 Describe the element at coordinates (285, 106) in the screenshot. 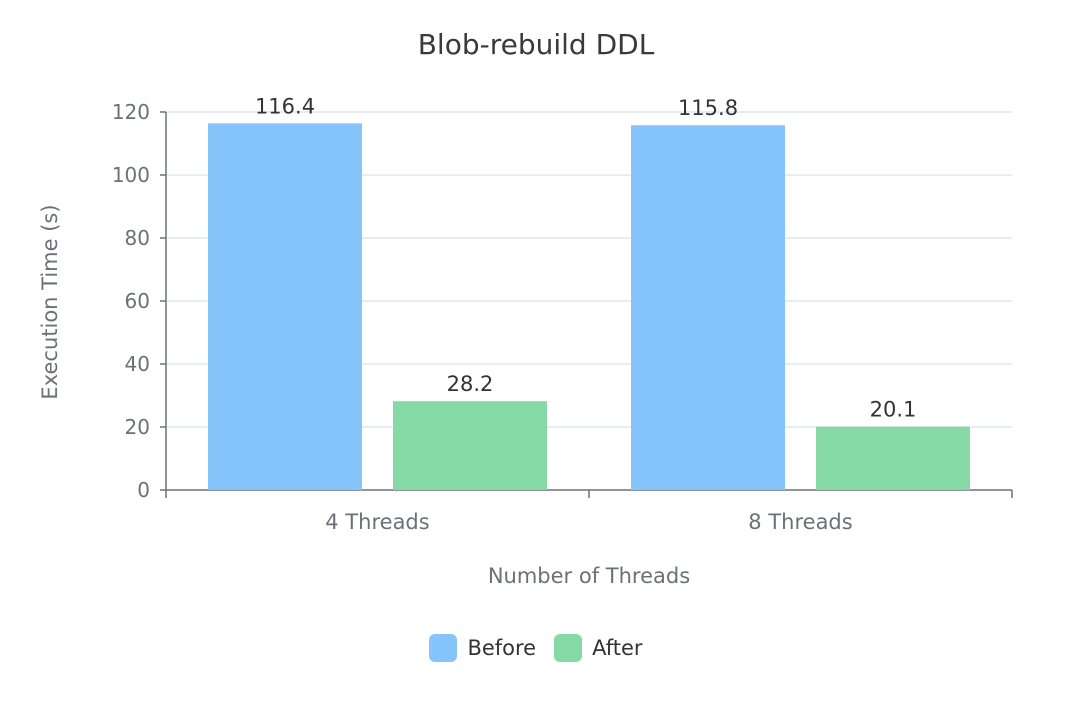

I see `data-label: 116.4` at that location.